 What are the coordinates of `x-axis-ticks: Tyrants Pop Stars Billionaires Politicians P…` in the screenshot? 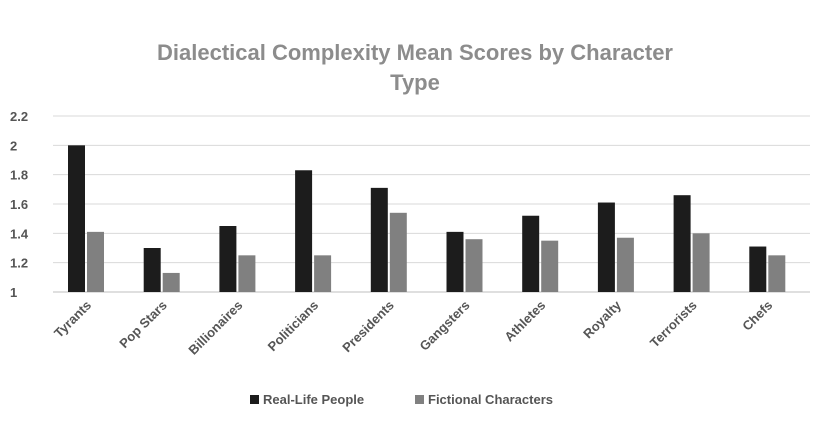 It's located at (413, 327).